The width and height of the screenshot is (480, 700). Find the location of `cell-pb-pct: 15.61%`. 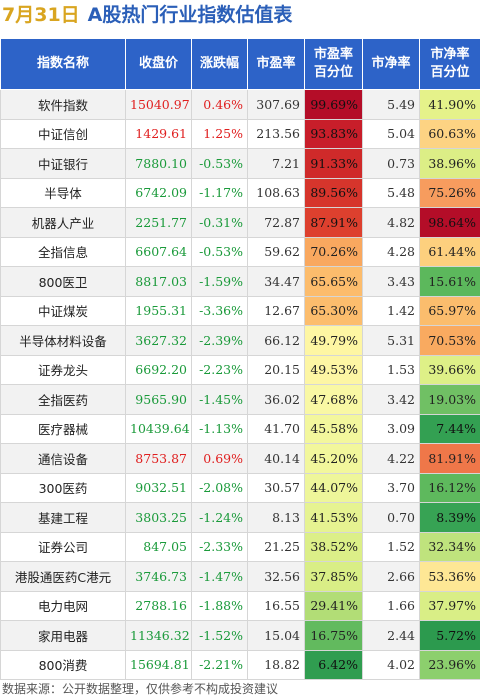

cell-pb-pct: 15.61% is located at coordinates (449, 281).